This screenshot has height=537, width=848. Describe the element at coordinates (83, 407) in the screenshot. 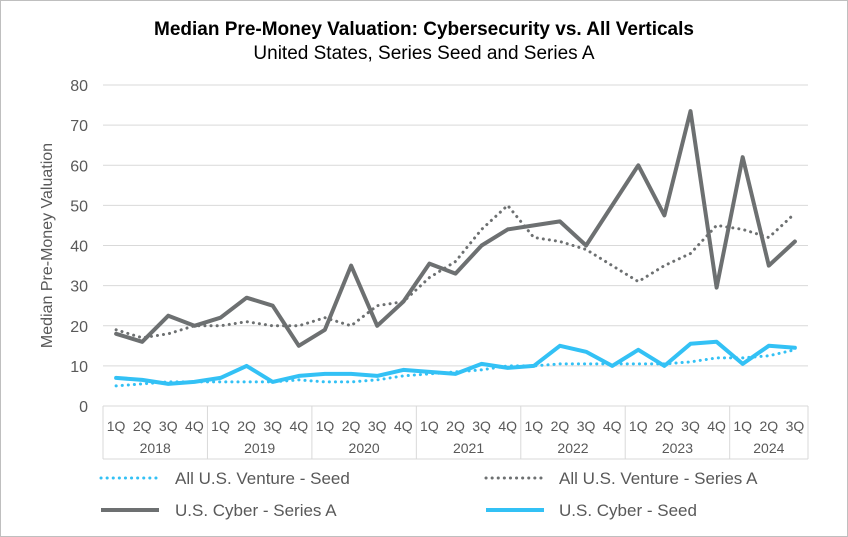

I see `y-tick-label: 0` at that location.